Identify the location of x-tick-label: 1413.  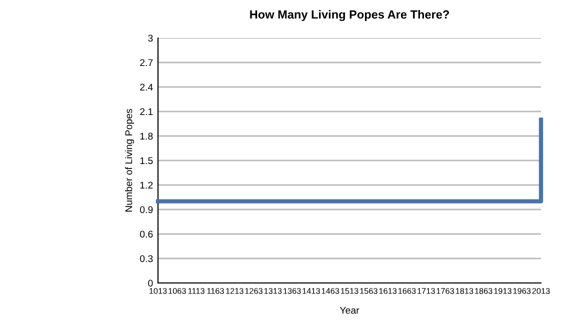
(311, 291).